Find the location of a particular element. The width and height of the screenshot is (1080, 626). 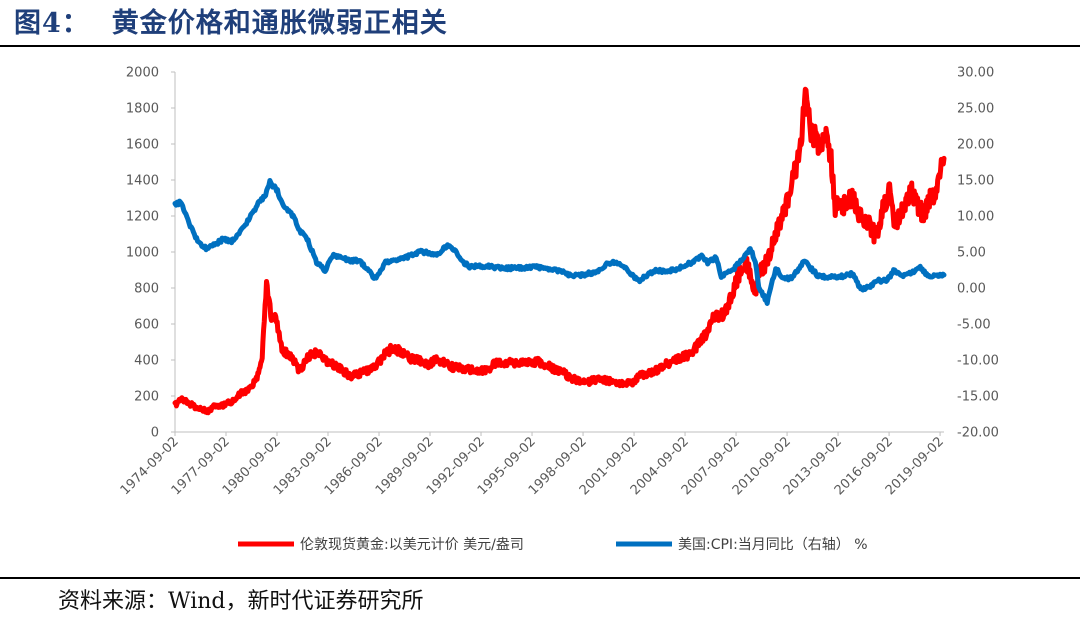

legend-gold-price-label: 伦敦现货黄金:以美元计价 美元/盎司 is located at coordinates (412, 544).